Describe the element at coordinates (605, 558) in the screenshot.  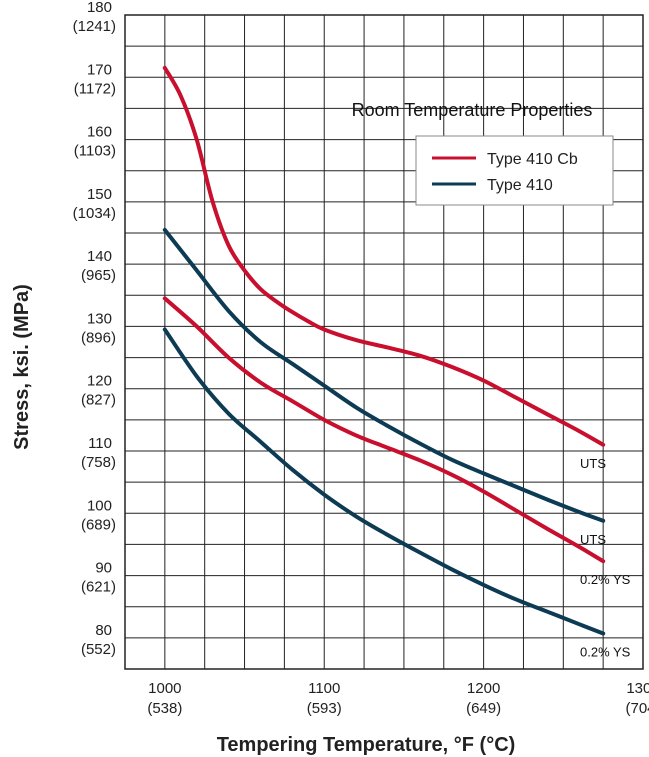
I see `curve-end-labels: UTS 0.2% YS UTS 0.2% YS` at that location.